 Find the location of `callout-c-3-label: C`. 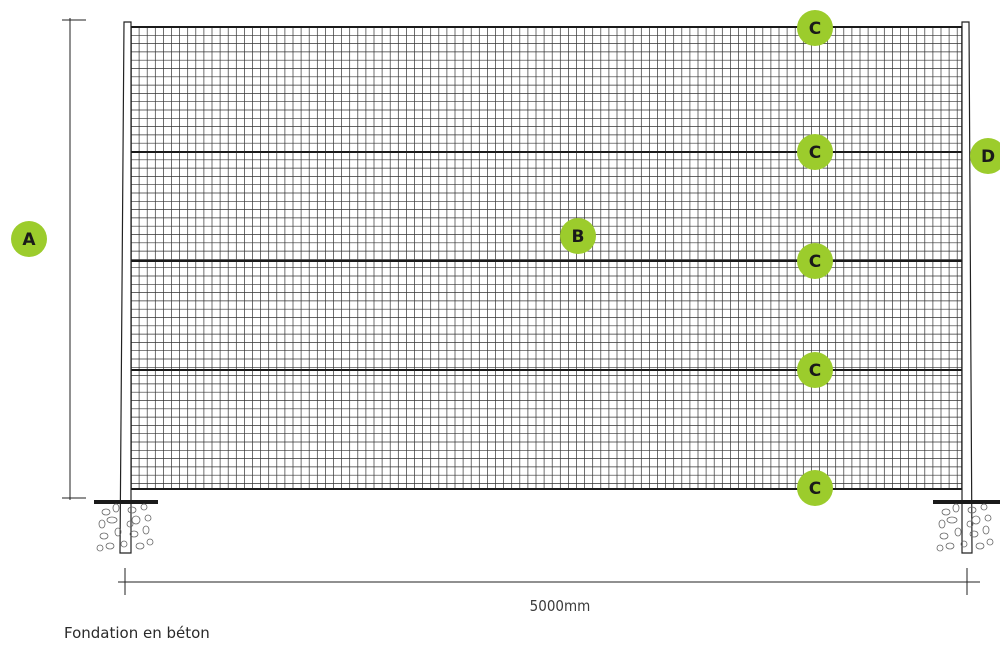

callout-c-3-label: C is located at coordinates (815, 262).